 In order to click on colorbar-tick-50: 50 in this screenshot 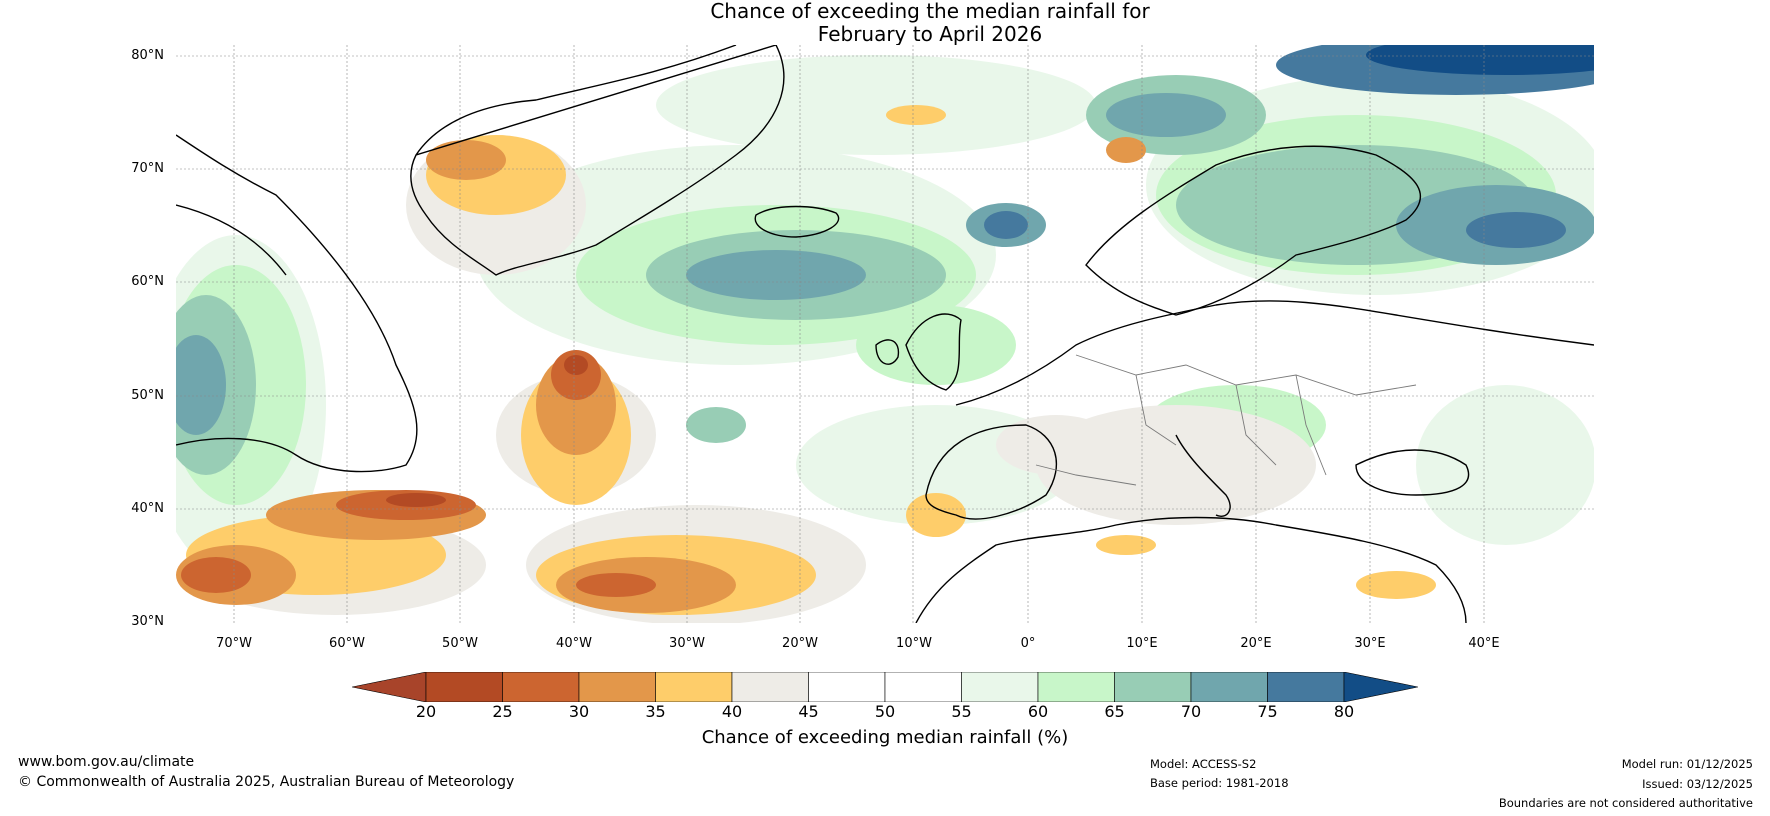, I will do `click(885, 711)`.